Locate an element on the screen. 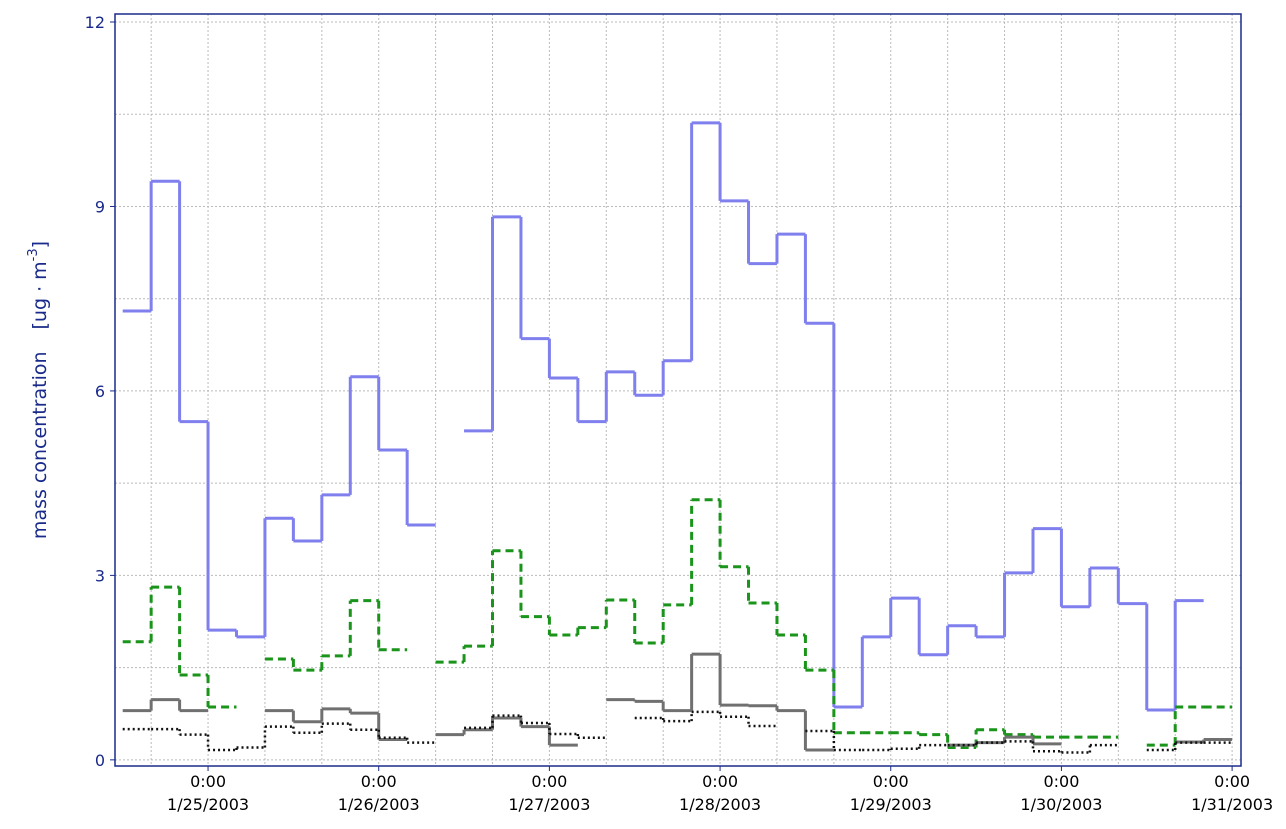  x-tick-label: 1/30/2003 is located at coordinates (1061, 804).